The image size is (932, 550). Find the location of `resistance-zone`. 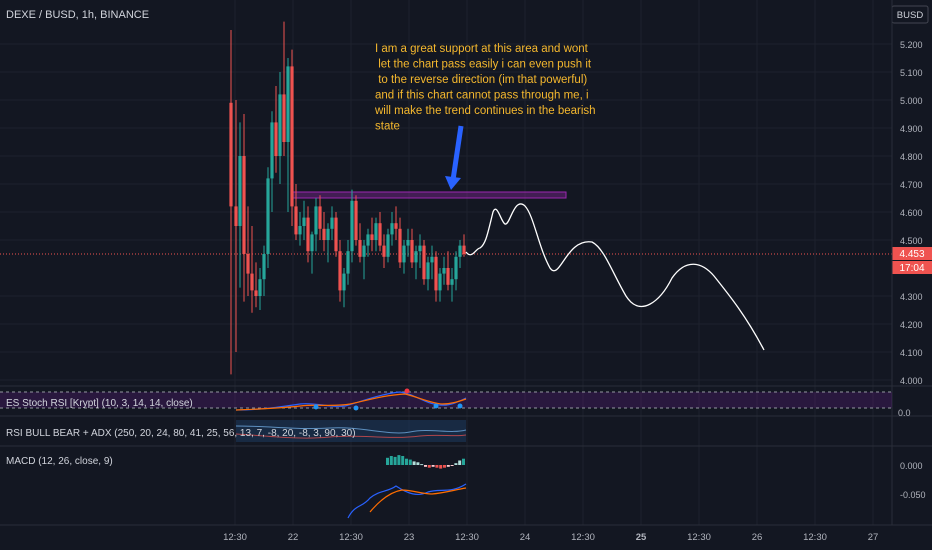

resistance-zone is located at coordinates (428, 195).